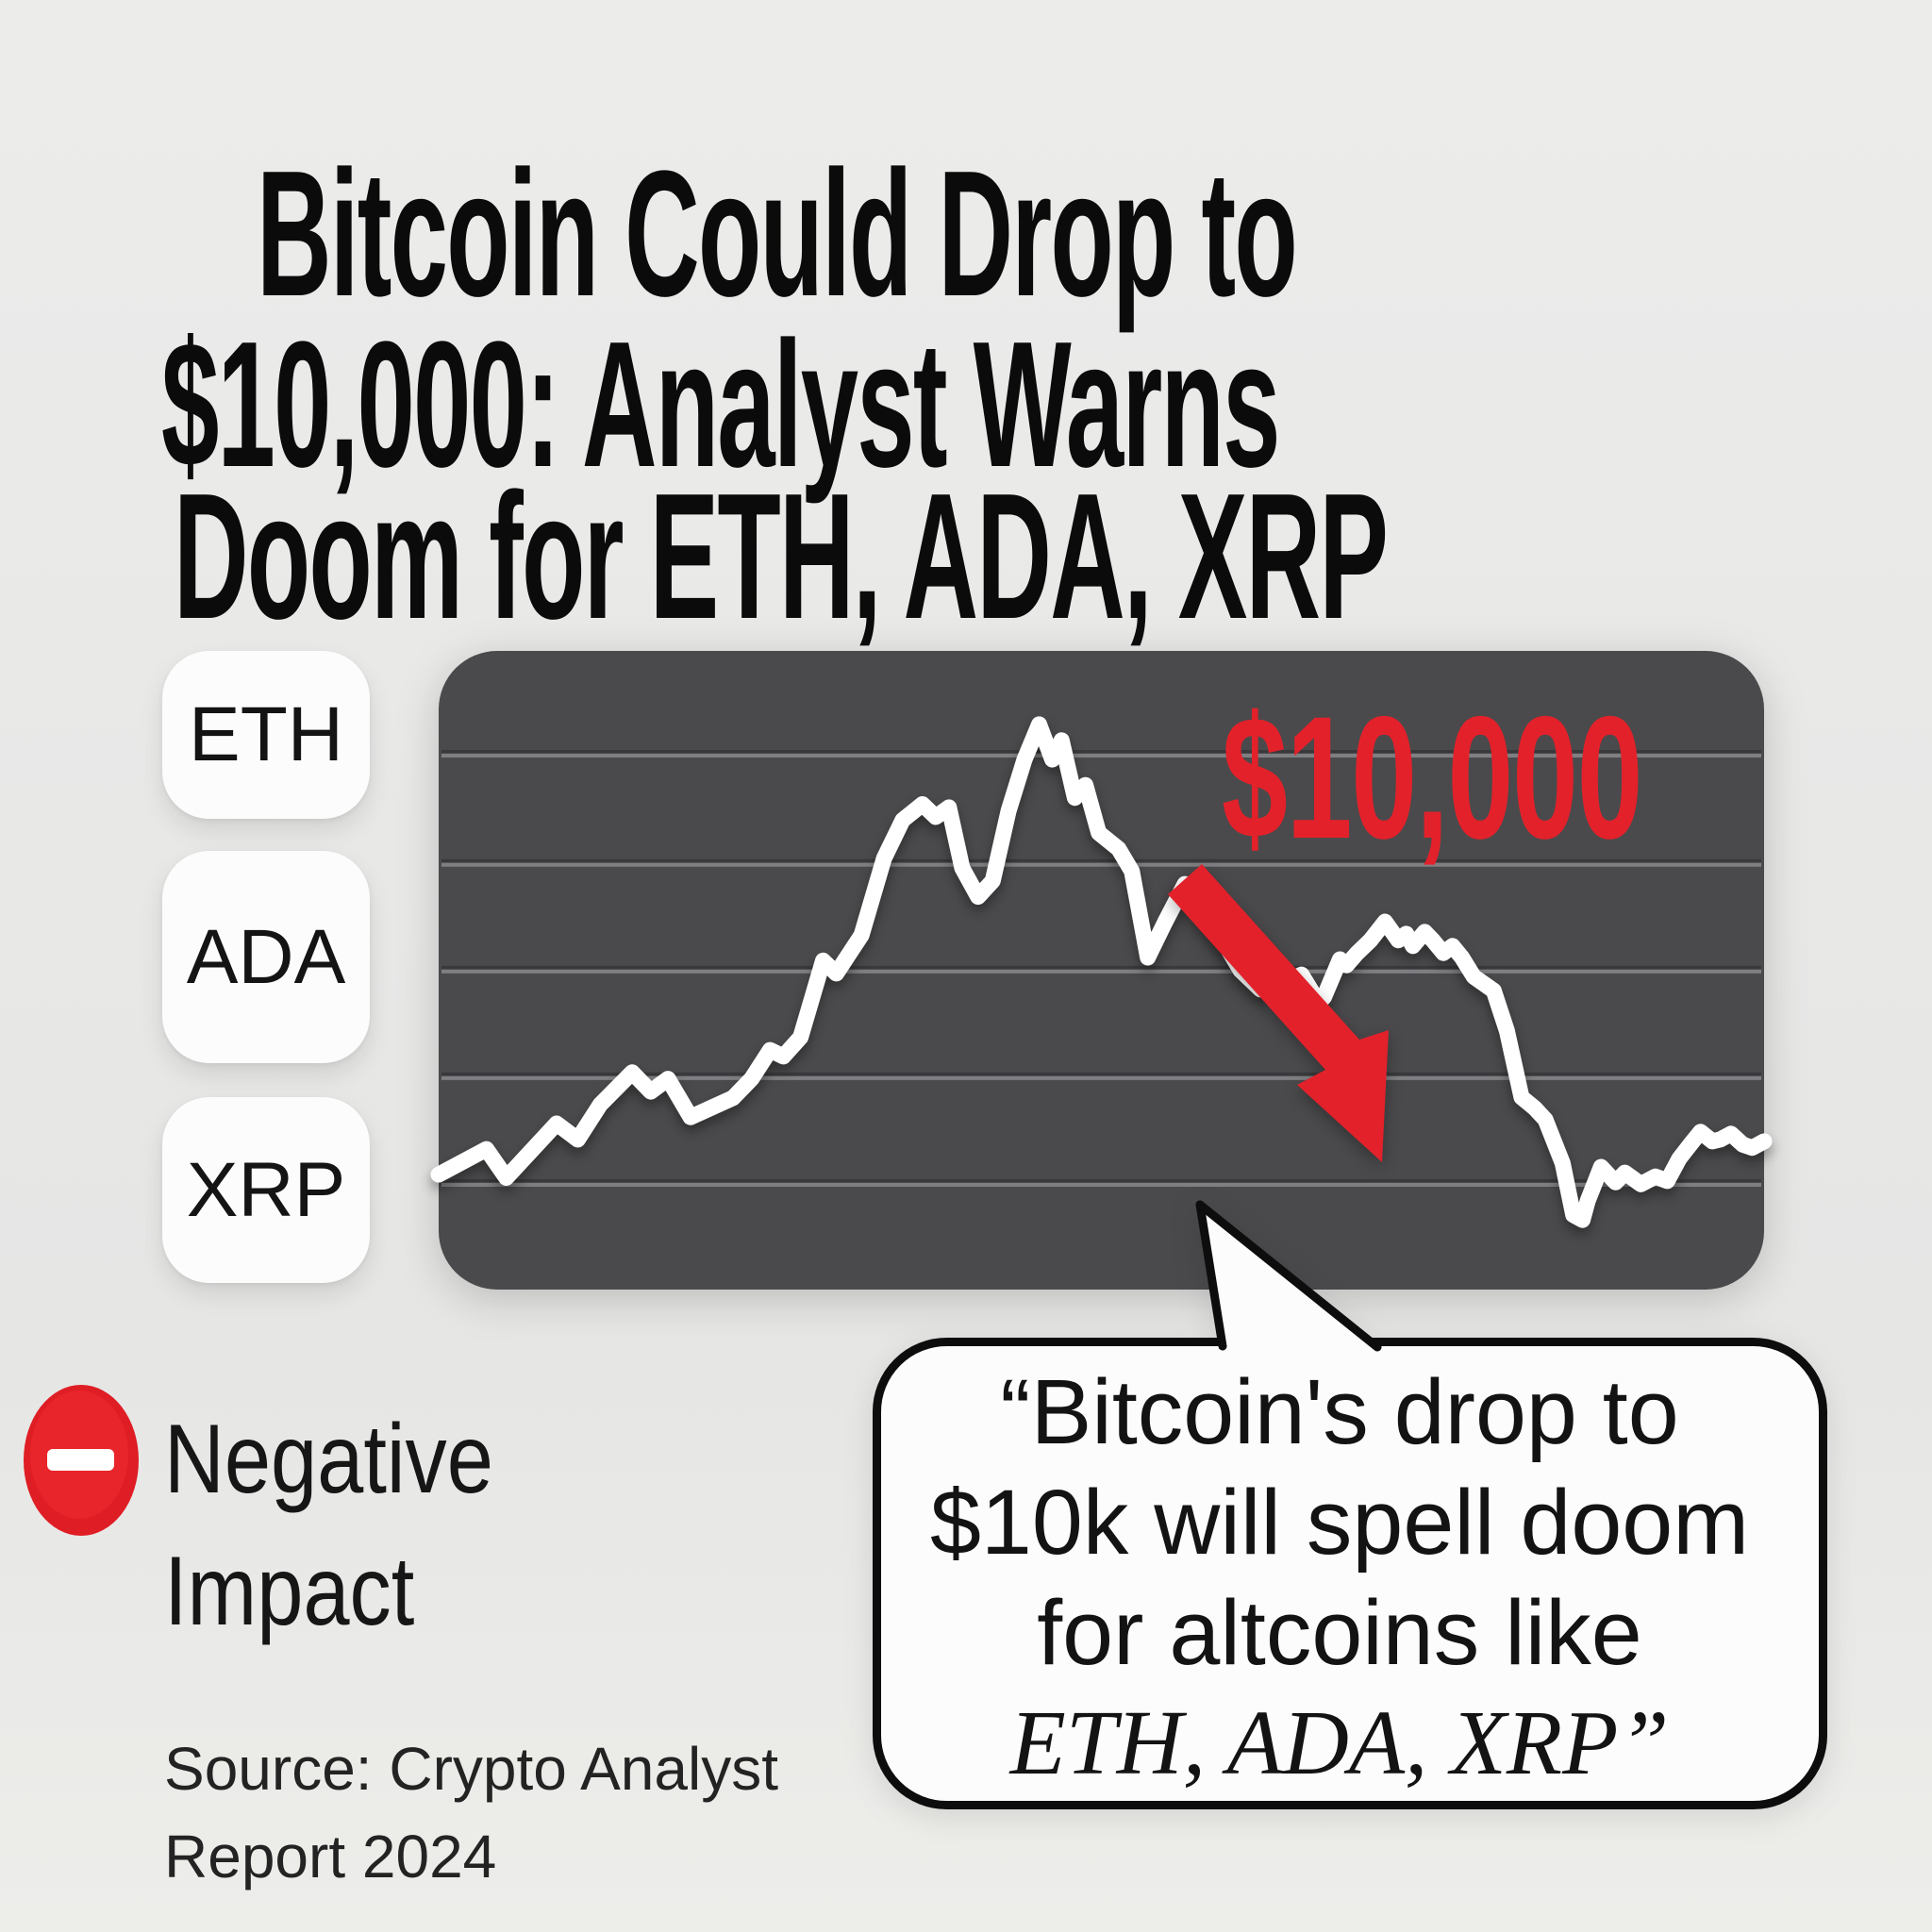 The width and height of the screenshot is (1932, 1932). Describe the element at coordinates (1278, 1013) in the screenshot. I see `crash-arrow-icon` at that location.